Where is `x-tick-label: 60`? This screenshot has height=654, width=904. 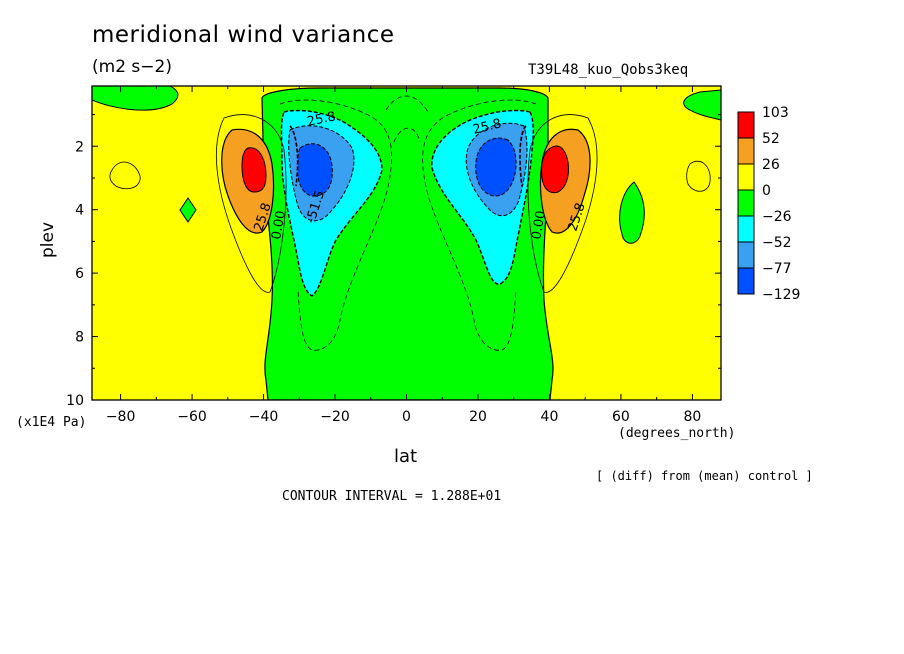
x-tick-label: 60 is located at coordinates (621, 417).